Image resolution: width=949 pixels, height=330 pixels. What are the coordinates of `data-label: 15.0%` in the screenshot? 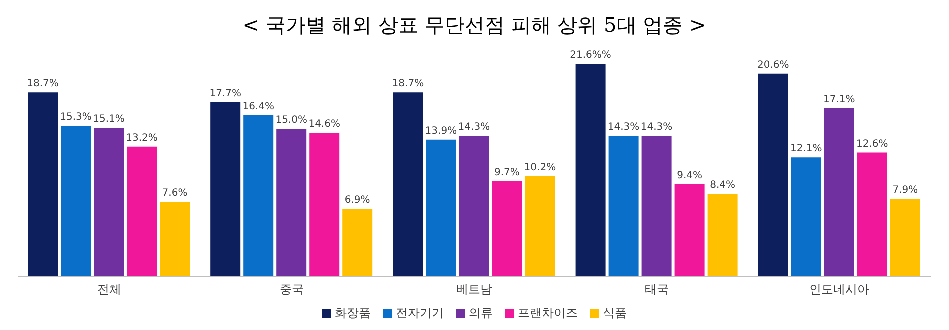 It's located at (292, 120).